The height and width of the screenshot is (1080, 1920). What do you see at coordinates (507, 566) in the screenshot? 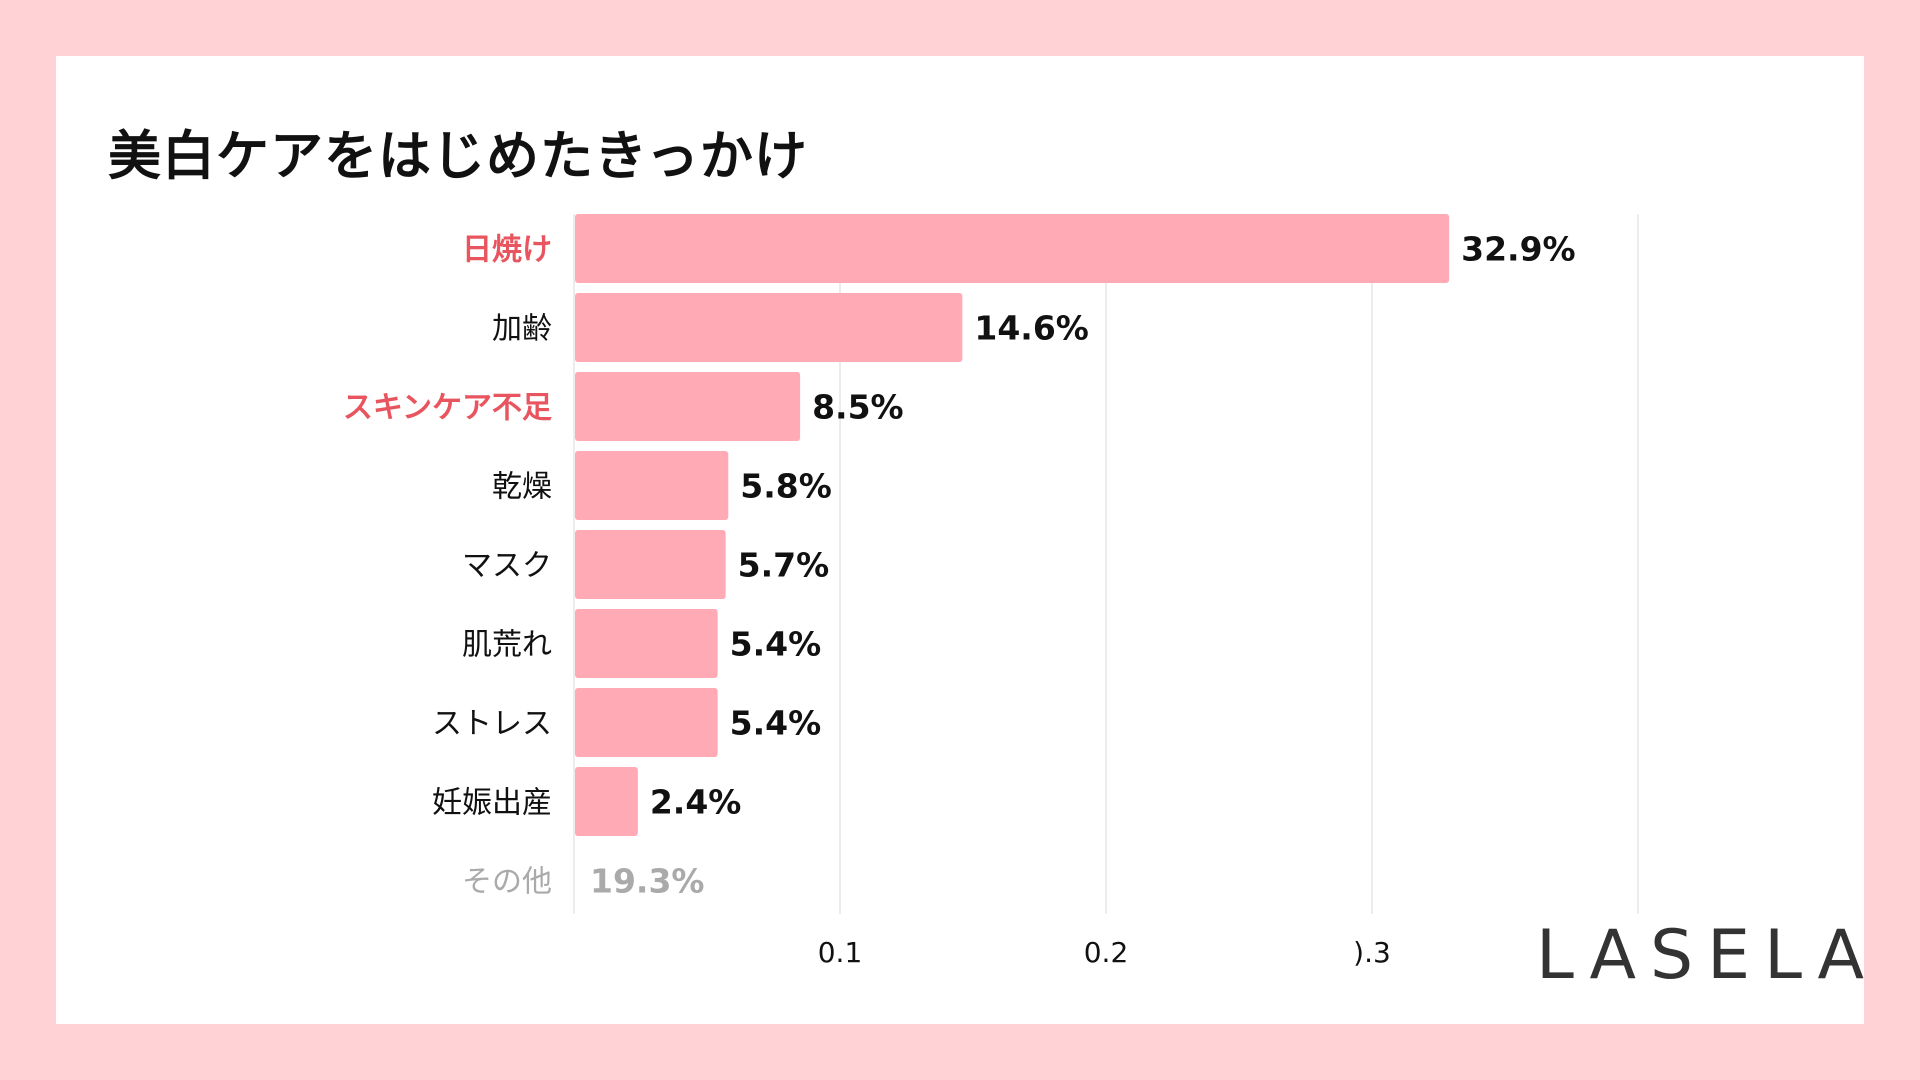
I see `category-label-4: マスク` at bounding box center [507, 566].